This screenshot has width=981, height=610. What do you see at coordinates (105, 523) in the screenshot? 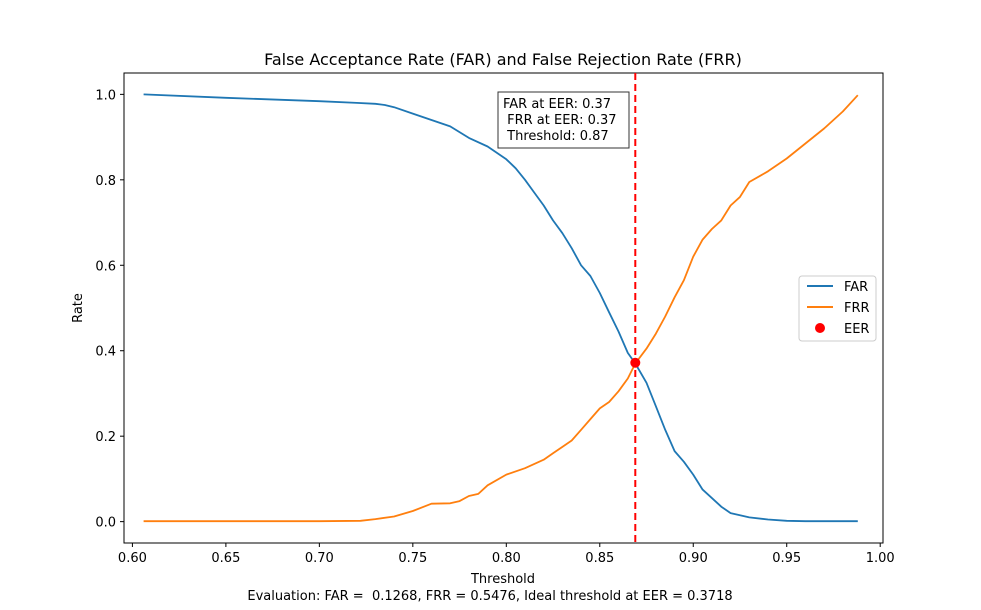
I see `y-tick-label: 0.0` at bounding box center [105, 523].